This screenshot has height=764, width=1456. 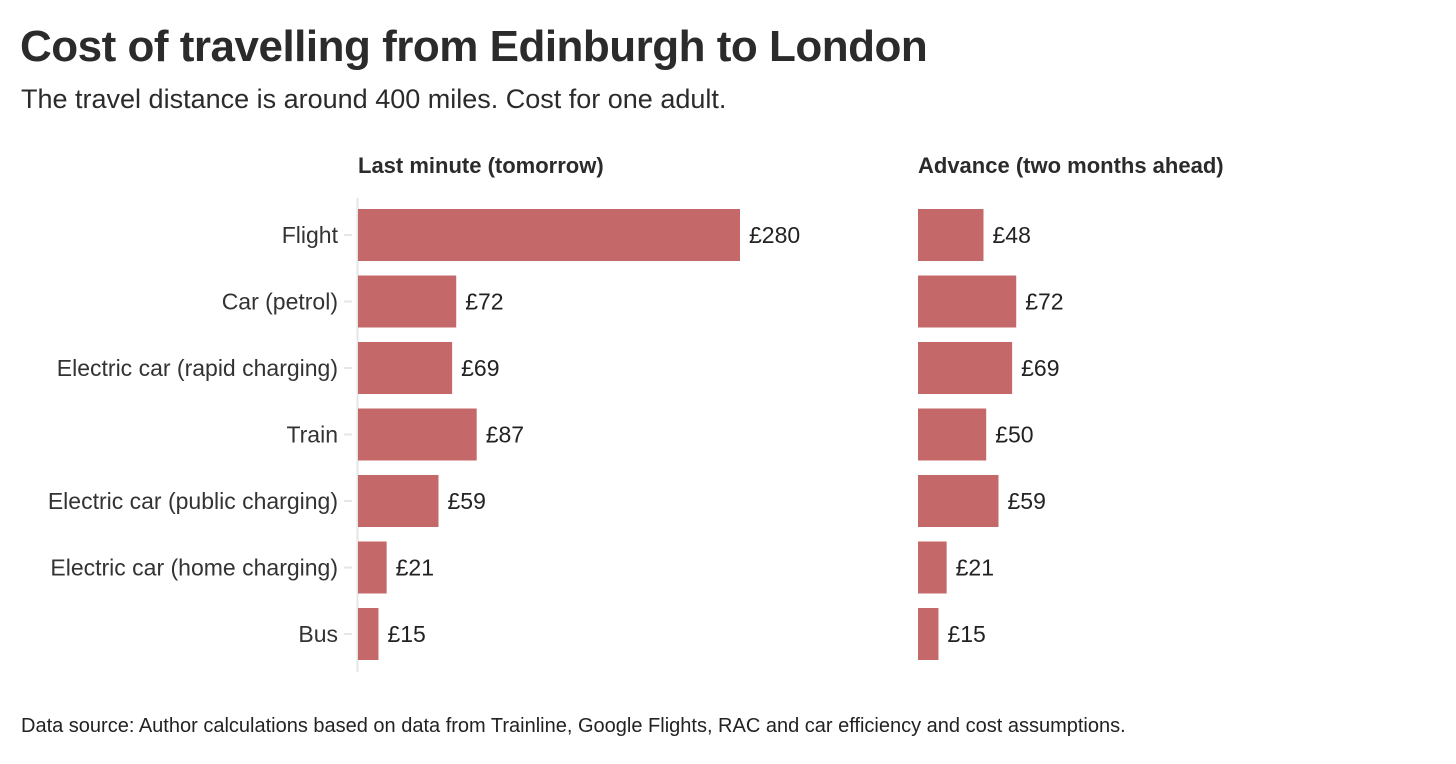 I want to click on category-label: Flight, so click(x=310, y=235).